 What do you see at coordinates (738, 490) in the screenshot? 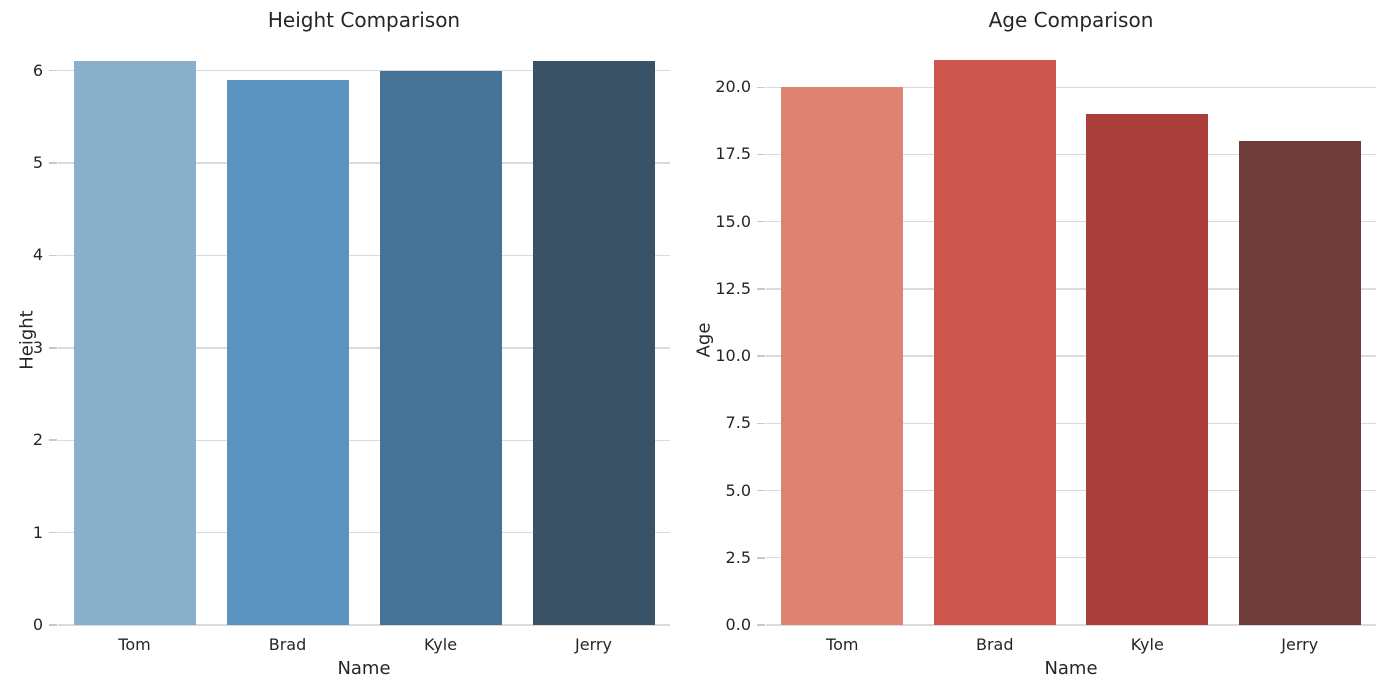
I see `y-tick-label: 5.0` at bounding box center [738, 490].